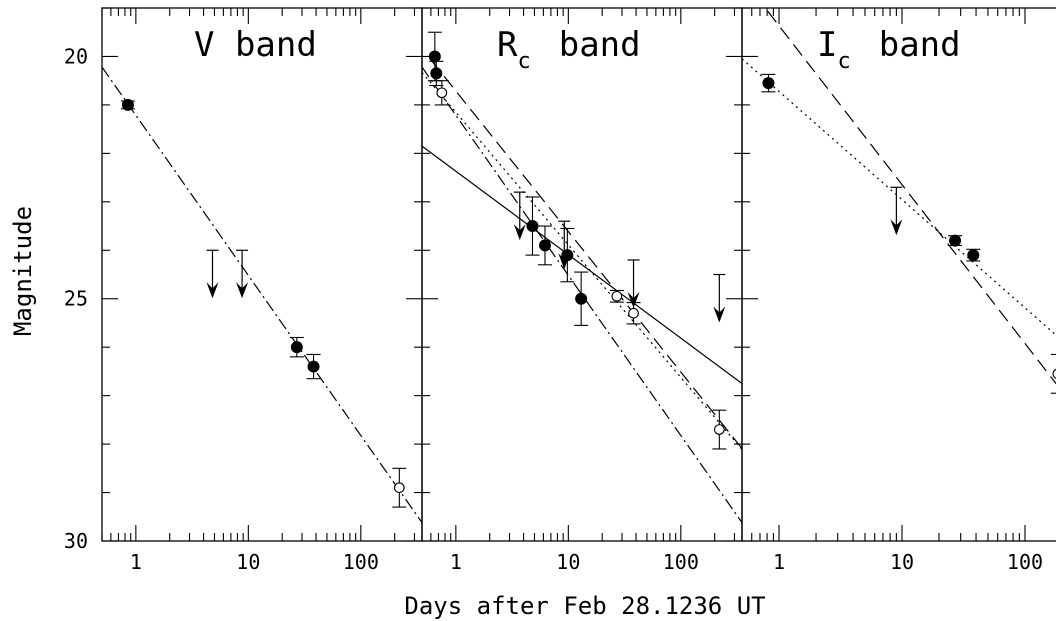 Image resolution: width=1056 pixels, height=621 pixels. Describe the element at coordinates (76, 299) in the screenshot. I see `y-tick-label: 25` at that location.